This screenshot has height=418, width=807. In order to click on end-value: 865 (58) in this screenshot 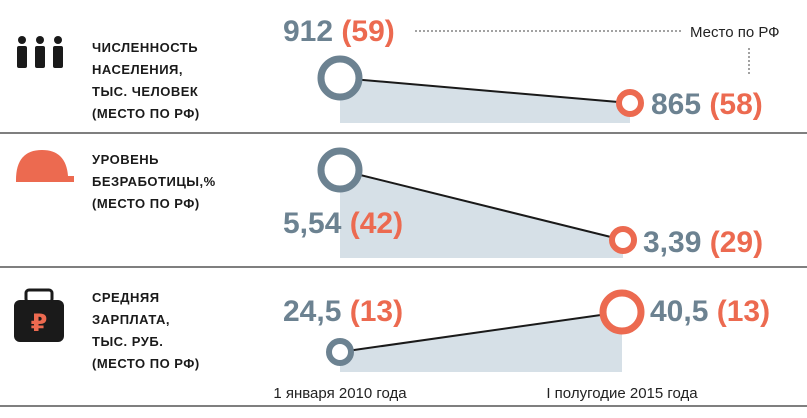, I will do `click(707, 104)`.